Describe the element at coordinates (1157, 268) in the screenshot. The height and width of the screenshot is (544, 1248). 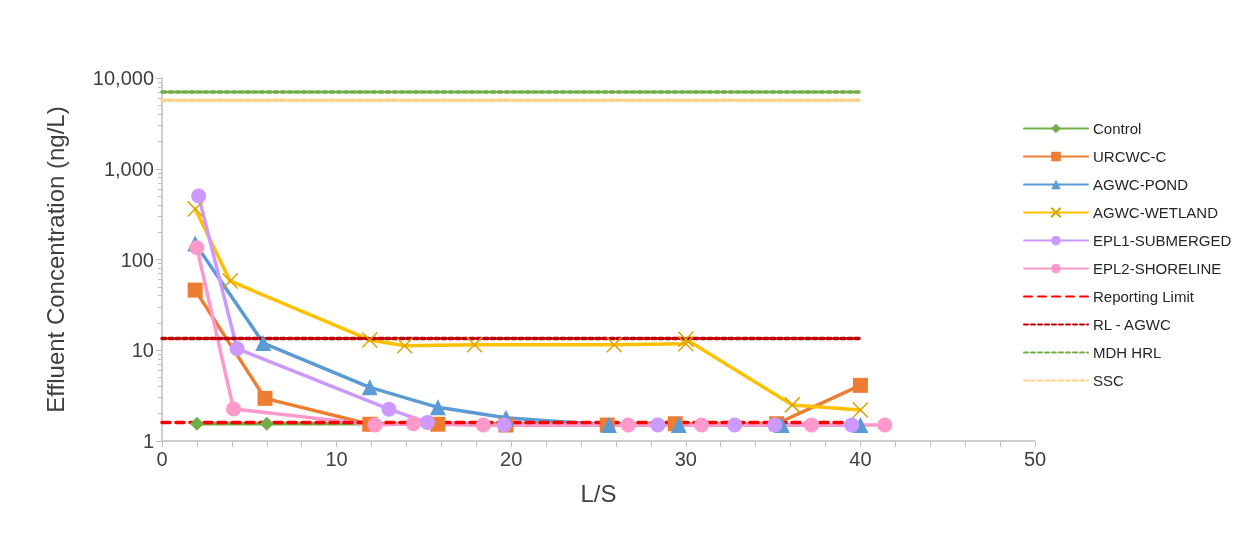
I see `legend-label: EPL2-SHORELINE` at that location.